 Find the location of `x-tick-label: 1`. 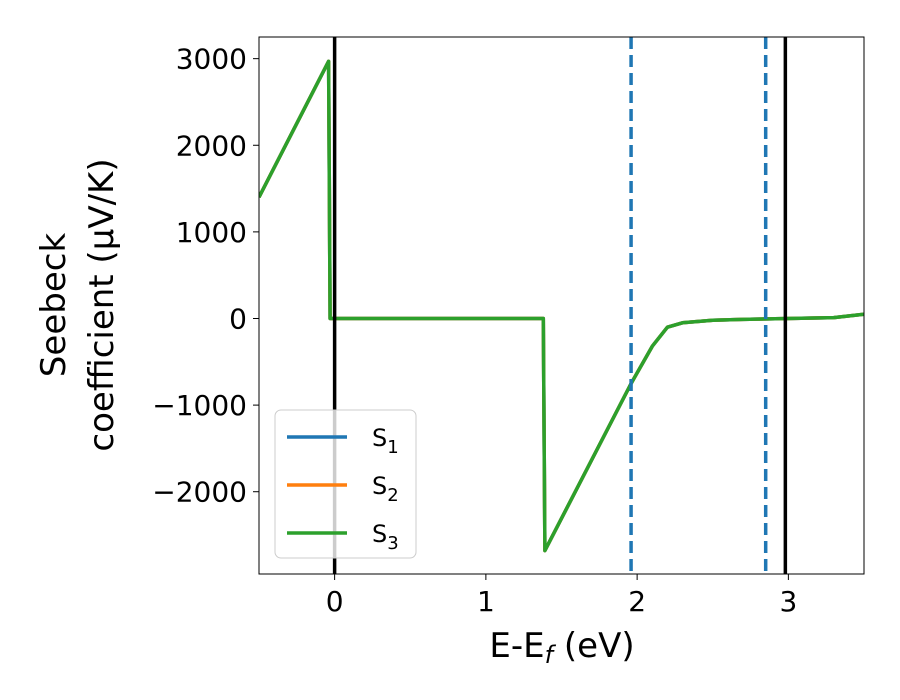

x-tick-label: 1 is located at coordinates (486, 601).